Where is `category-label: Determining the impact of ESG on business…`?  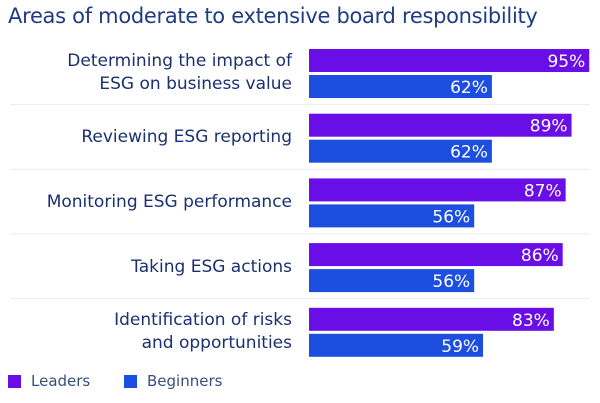
category-label: Determining the impact of ESG on business… is located at coordinates (179, 73).